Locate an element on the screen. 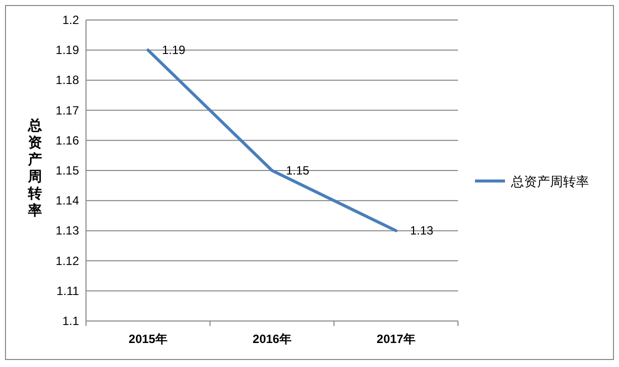 The width and height of the screenshot is (619, 367). data-label: 1.13 is located at coordinates (422, 231).